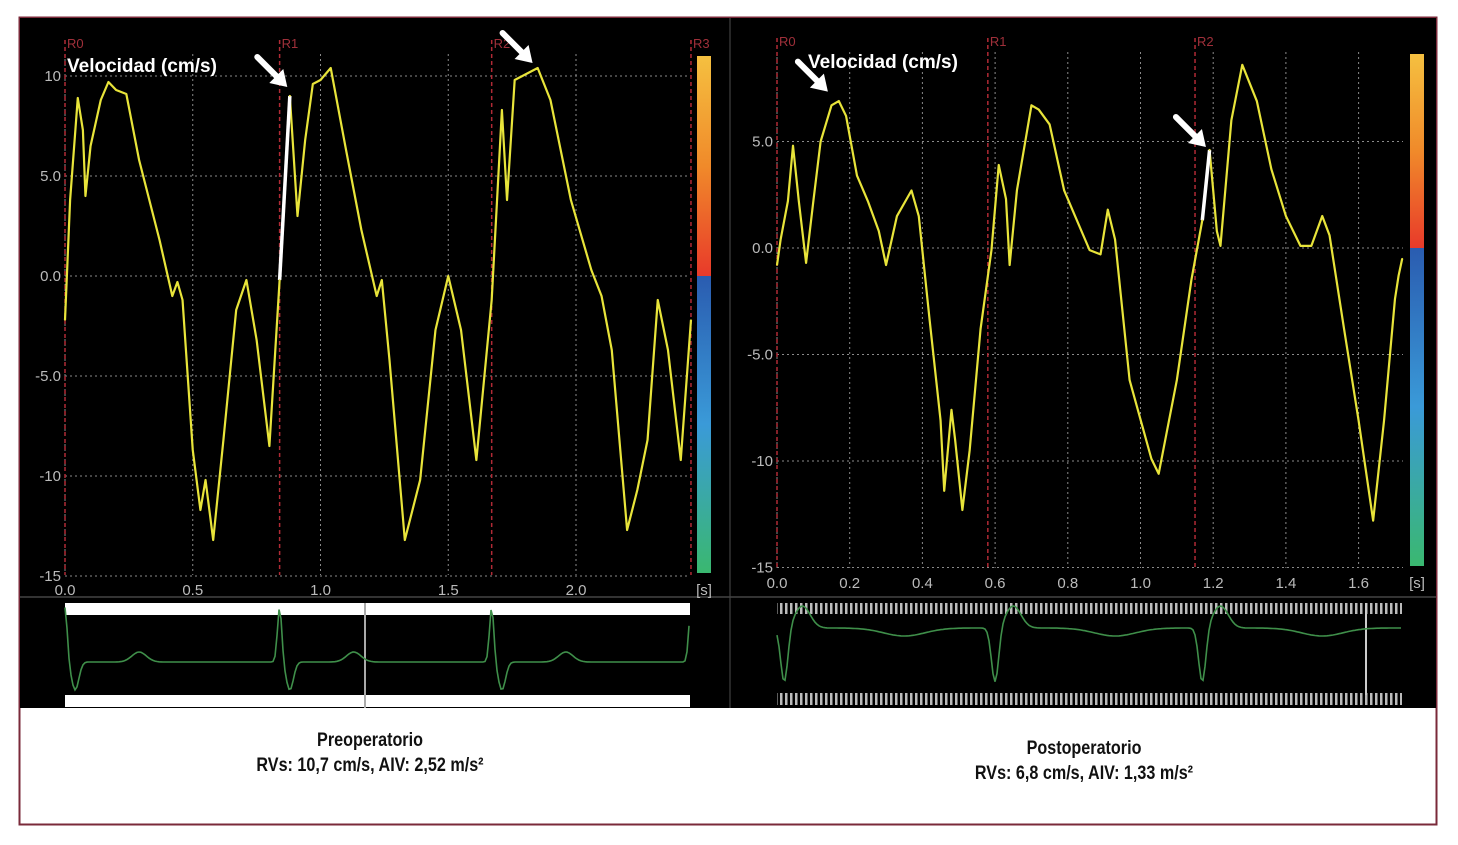 The height and width of the screenshot is (845, 1458). What do you see at coordinates (760, 355) in the screenshot?
I see `y-tick-label: -5.0` at bounding box center [760, 355].